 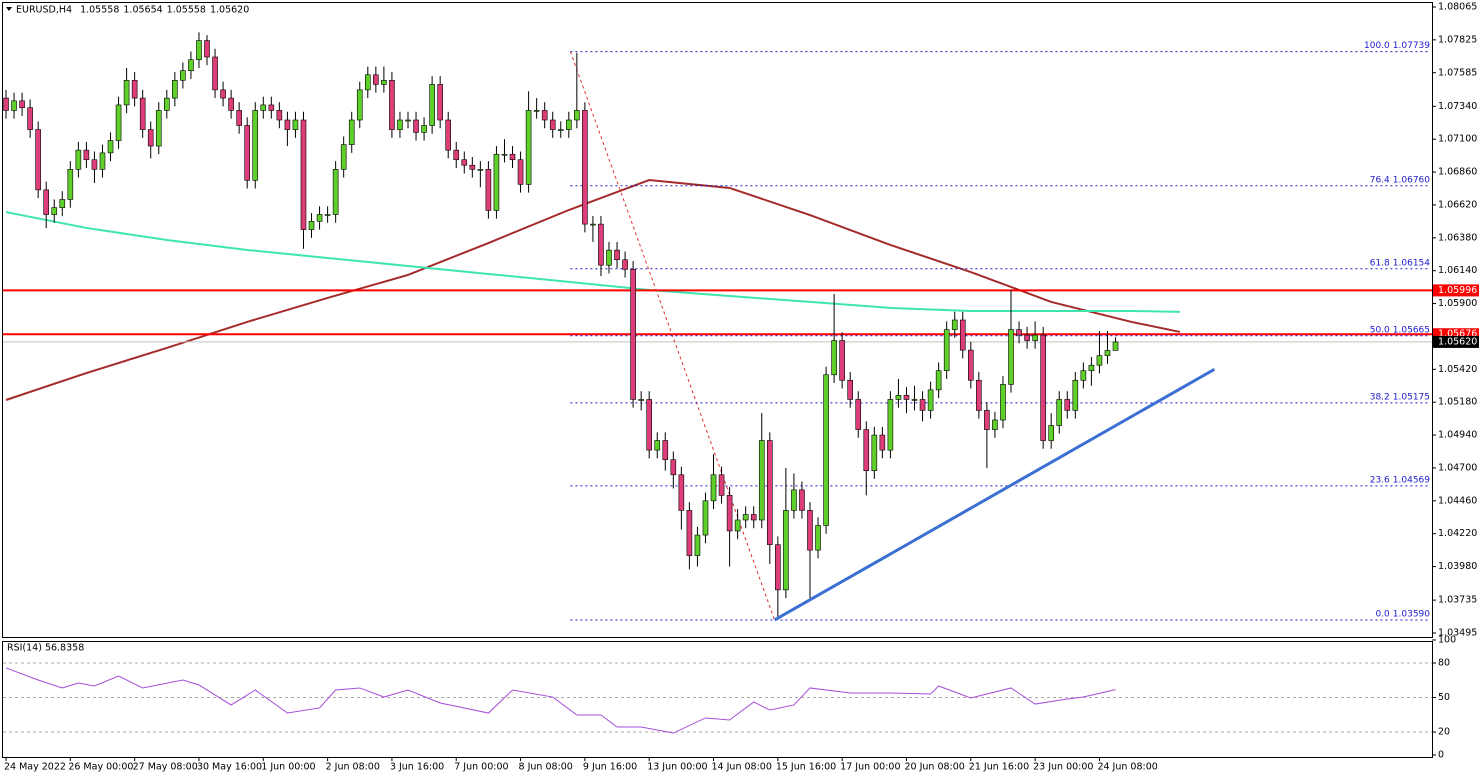 I want to click on y-tick-label: 1.08065, so click(x=1457, y=7).